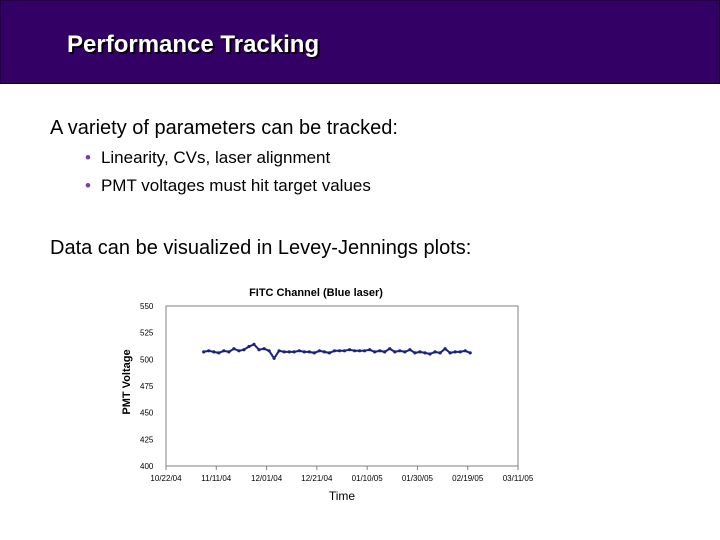 The image size is (720, 540). What do you see at coordinates (166, 478) in the screenshot?
I see `x-tick-label: 10/22/04` at bounding box center [166, 478].